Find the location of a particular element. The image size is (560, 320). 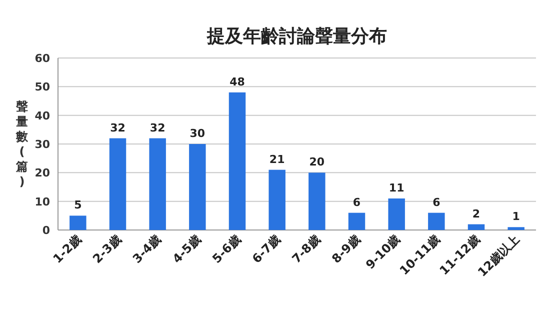

x-tick-label: 3-4歲 is located at coordinates (147, 249).